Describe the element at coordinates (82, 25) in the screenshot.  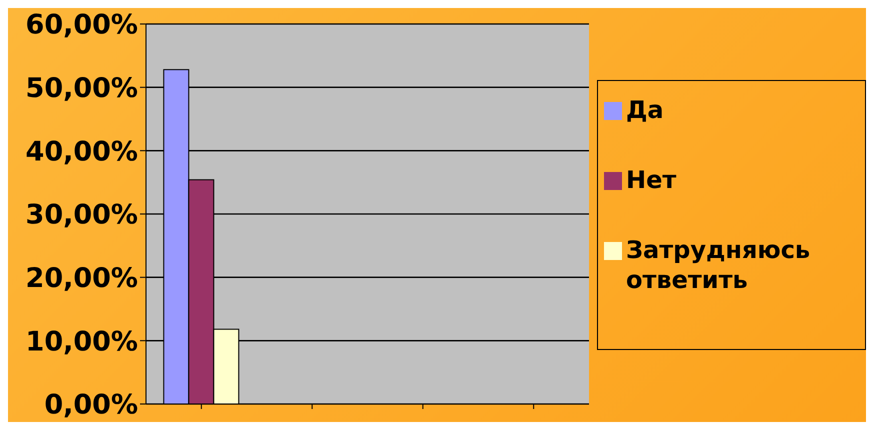
I see `y-tick-label: 60,00%` at that location.